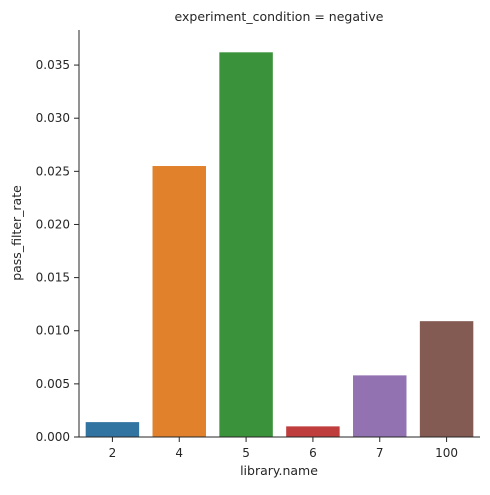 Image resolution: width=490 pixels, height=495 pixels. What do you see at coordinates (246, 453) in the screenshot?
I see `x-tick-label: 5` at bounding box center [246, 453].